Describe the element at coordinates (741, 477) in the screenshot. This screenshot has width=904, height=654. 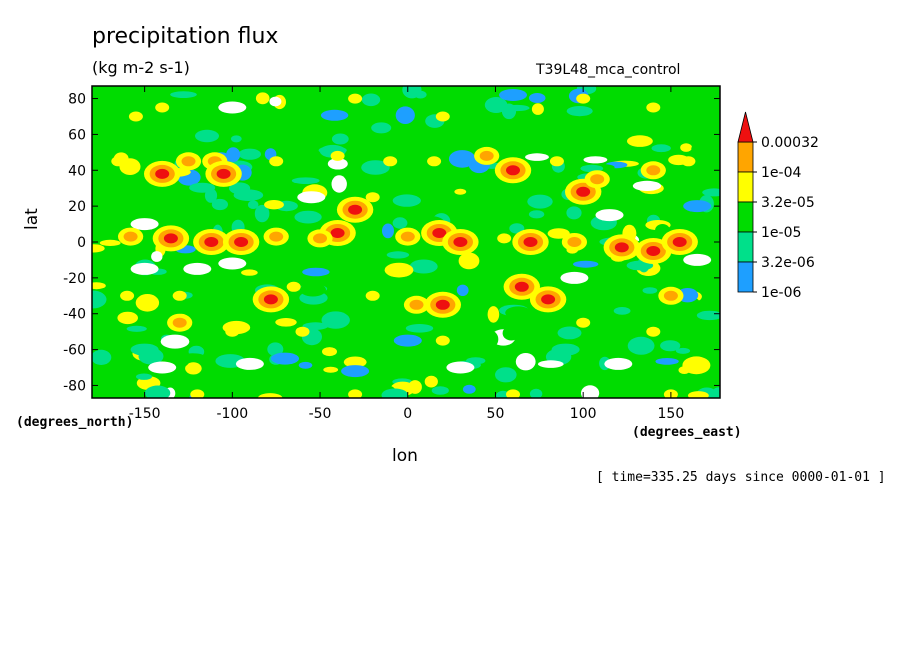
I see `time-stamp: [ time=335.25 days since 0000-01-01 ]` at that location.